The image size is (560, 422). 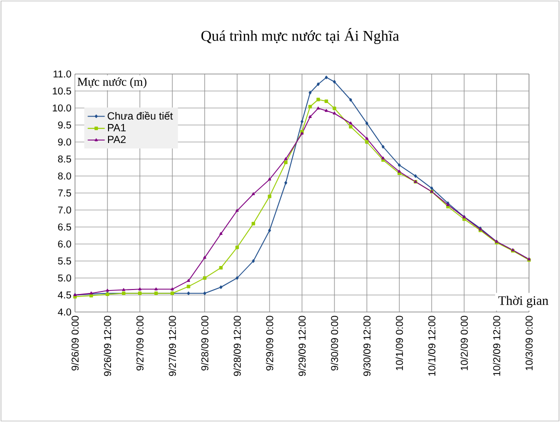 What do you see at coordinates (204, 343) in the screenshot?
I see `x-tick-label: 9/28/09 0:00` at bounding box center [204, 343].